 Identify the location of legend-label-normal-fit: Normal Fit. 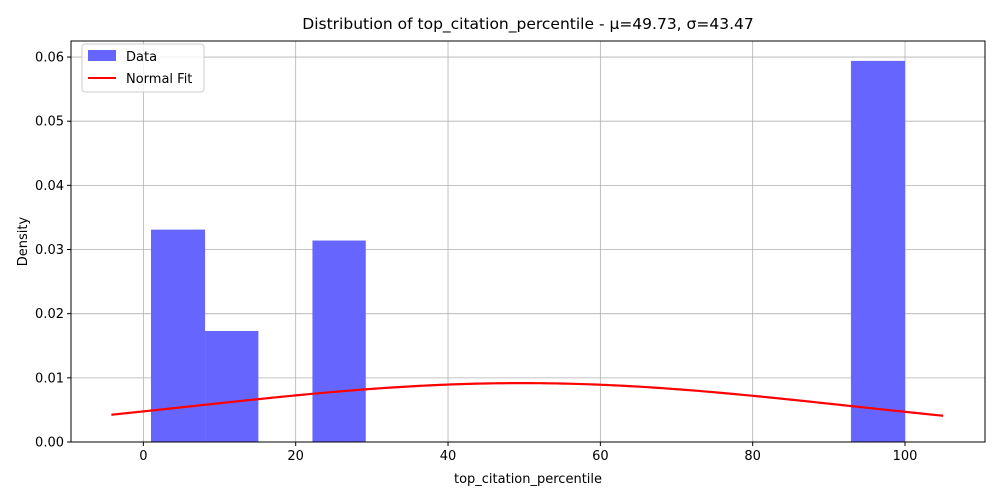
(159, 79).